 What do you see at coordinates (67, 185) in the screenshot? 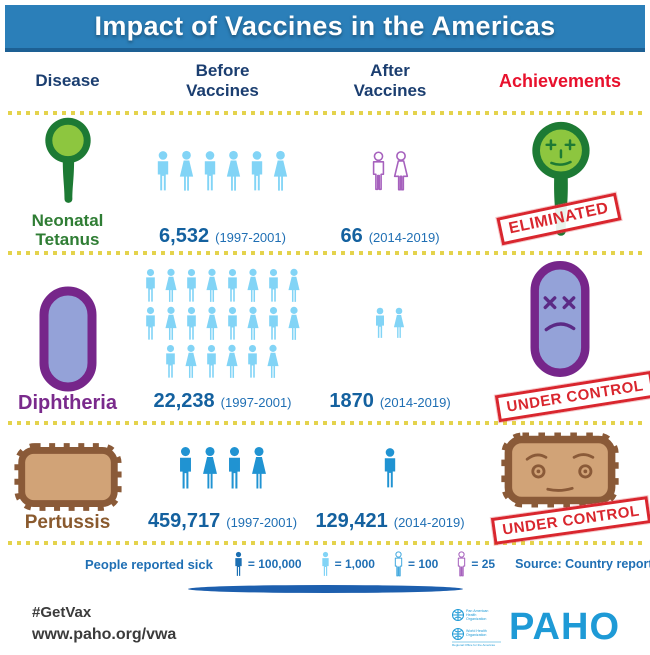
I see `disease-cell-neonatal-tetanus: Neonatal Tetanus` at bounding box center [67, 185].